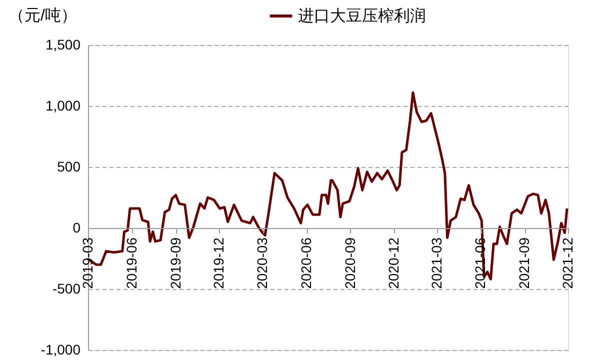 The image size is (597, 362). Describe the element at coordinates (88, 263) in the screenshot. I see `x-tick-label: 2019-03` at that location.